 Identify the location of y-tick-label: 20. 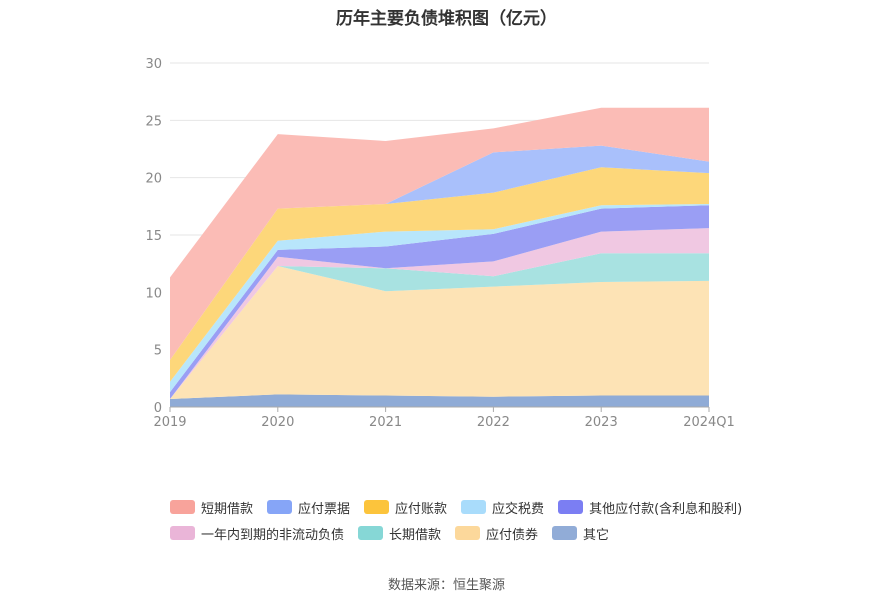
(153, 179).